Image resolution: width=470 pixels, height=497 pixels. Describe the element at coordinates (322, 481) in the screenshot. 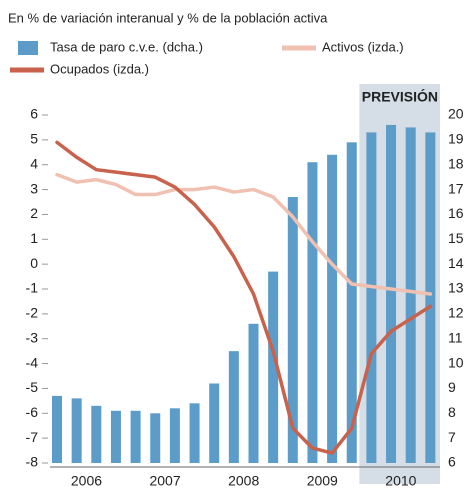

I see `x-tick-label: 2009` at that location.